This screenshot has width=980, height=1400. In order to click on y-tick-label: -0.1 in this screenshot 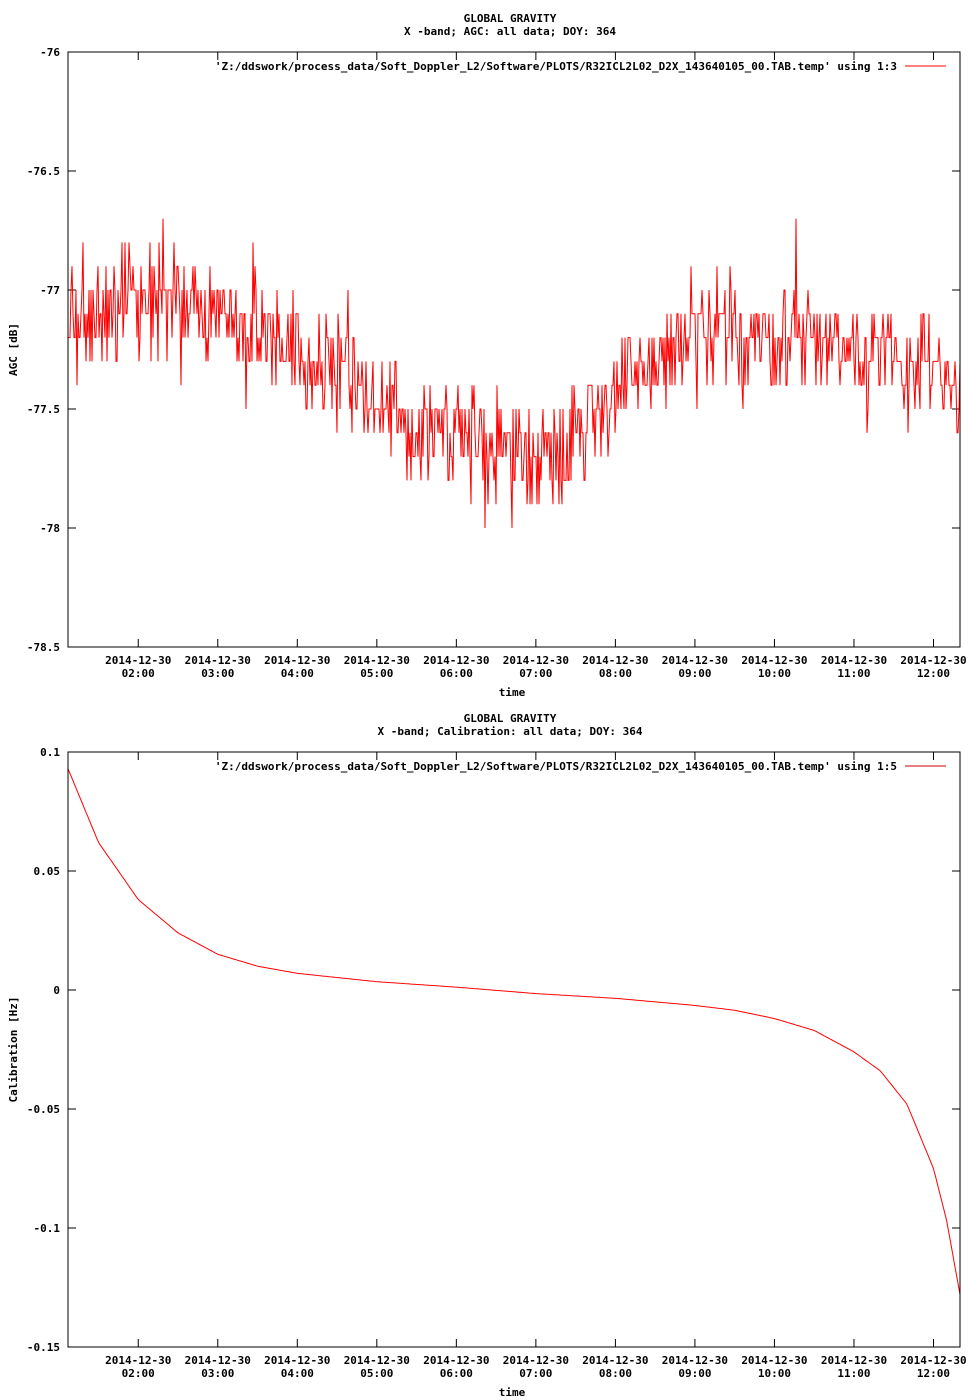, I will do `click(47, 1228)`.